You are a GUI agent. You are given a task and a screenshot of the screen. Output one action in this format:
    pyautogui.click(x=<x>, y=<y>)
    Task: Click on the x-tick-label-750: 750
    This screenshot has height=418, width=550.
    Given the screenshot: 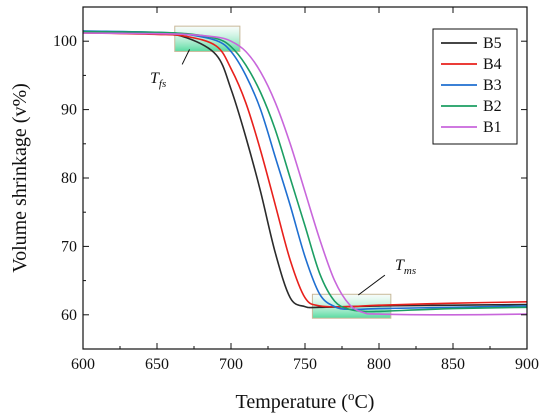 What is the action you would take?
    pyautogui.click(x=305, y=364)
    